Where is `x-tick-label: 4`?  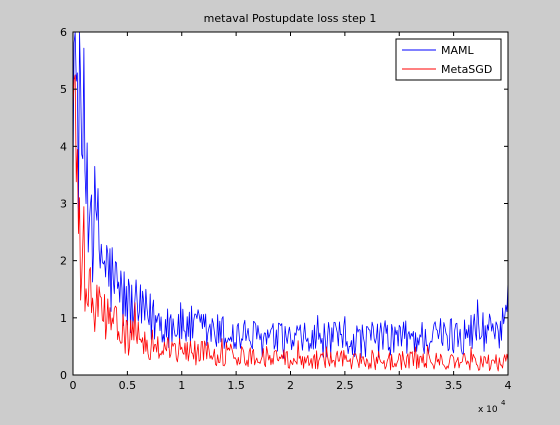 x-tick-label: 4 is located at coordinates (508, 385).